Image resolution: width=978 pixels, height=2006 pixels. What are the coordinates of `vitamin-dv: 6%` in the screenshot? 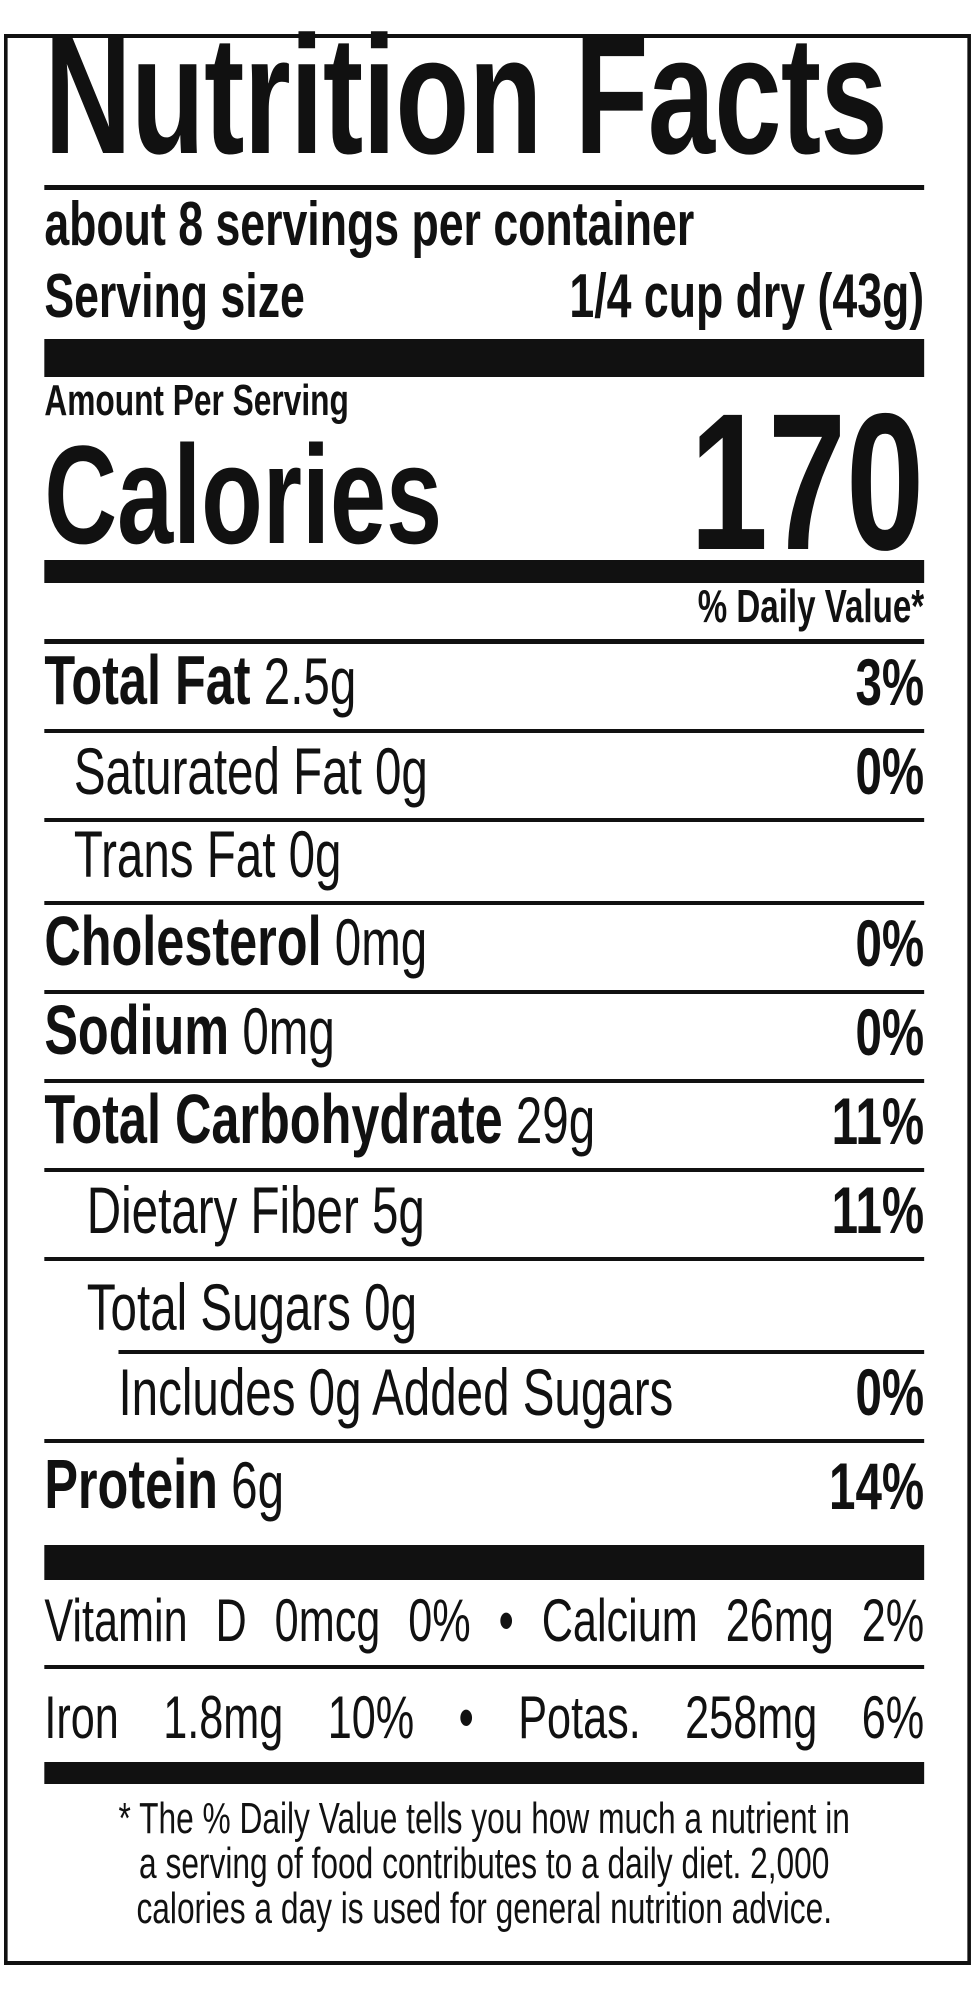 It's located at (893, 1717).